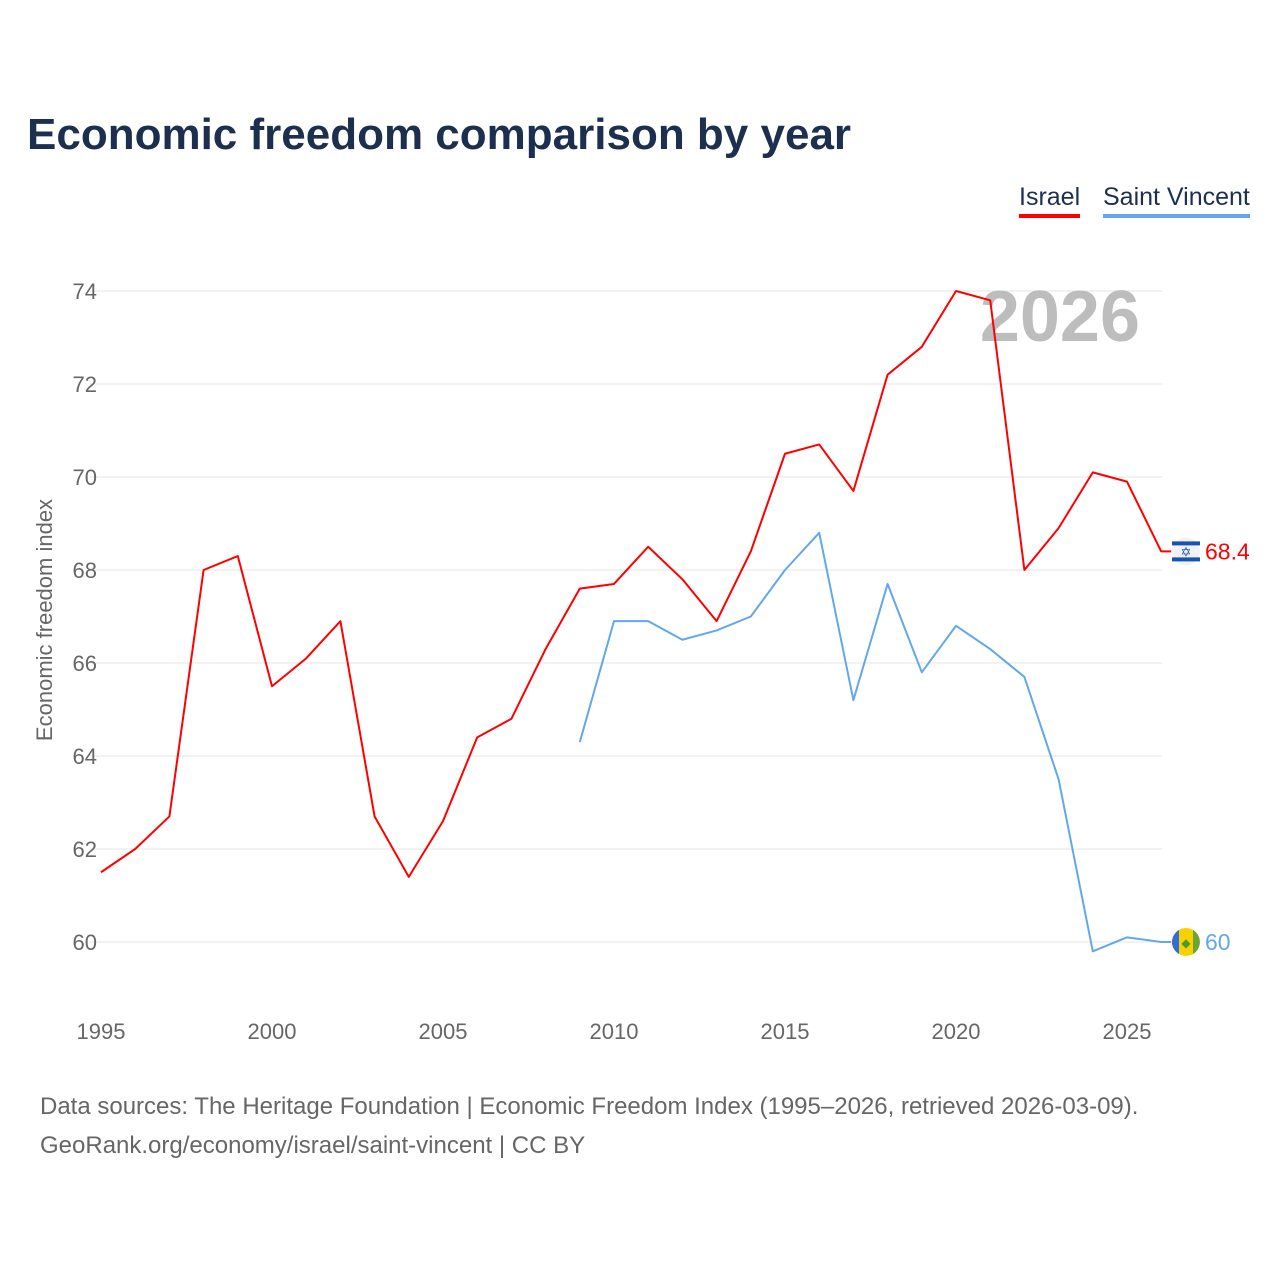  I want to click on y-tick-label: 64, so click(85, 756).